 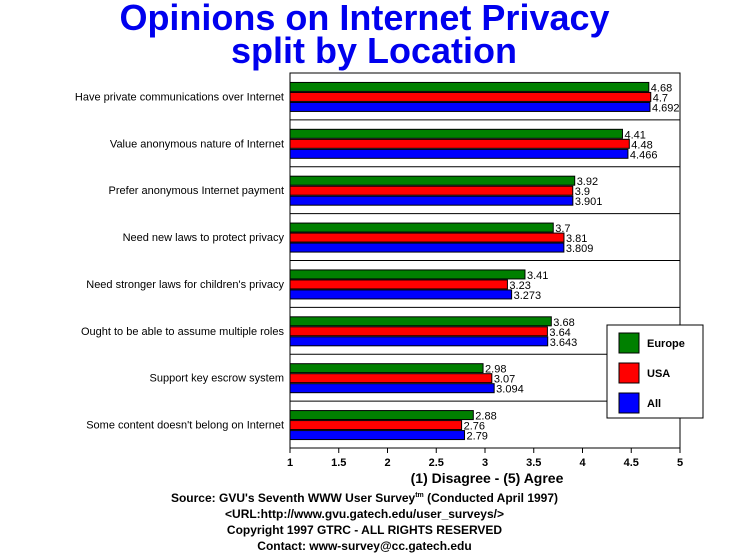 What do you see at coordinates (562, 229) in the screenshot?
I see `data-label: 3.7` at bounding box center [562, 229].